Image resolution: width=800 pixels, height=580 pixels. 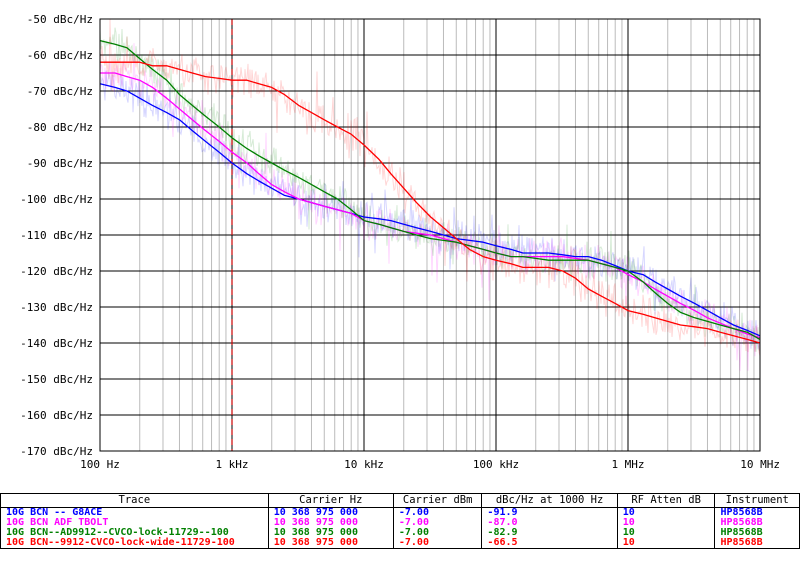 I want to click on x-tick-label: 1 kHz, so click(x=231, y=464).